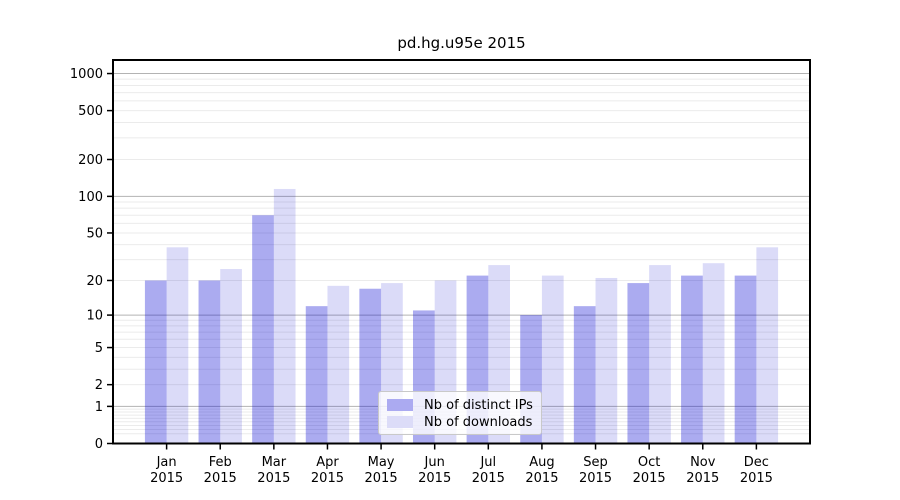  What do you see at coordinates (767, 345) in the screenshot?
I see `bar-dec-downloads` at bounding box center [767, 345].